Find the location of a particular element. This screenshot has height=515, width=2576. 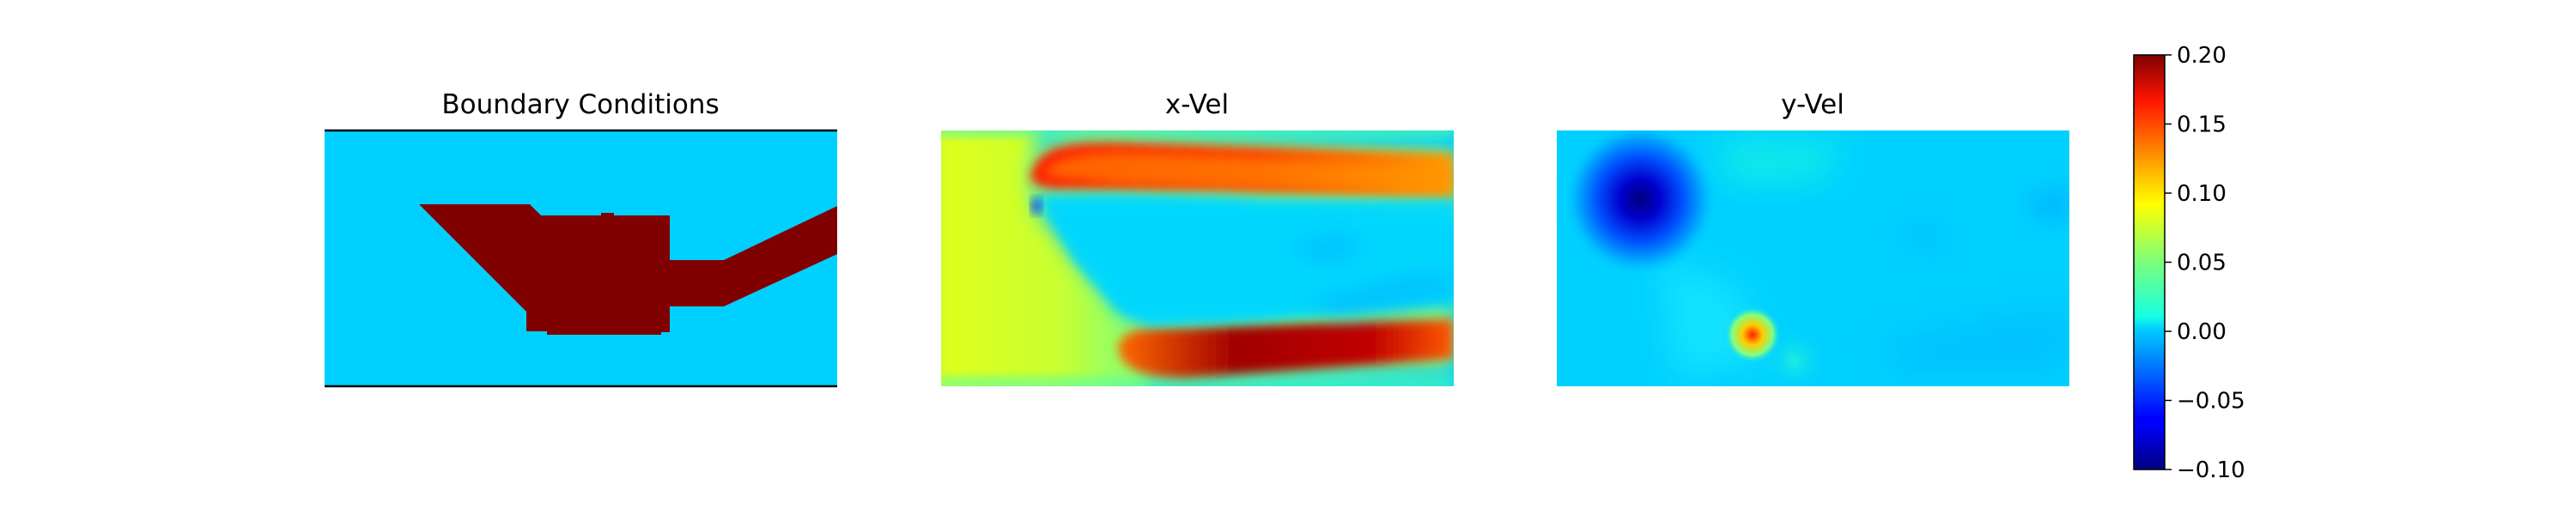

obstacle-shape is located at coordinates (628, 269).